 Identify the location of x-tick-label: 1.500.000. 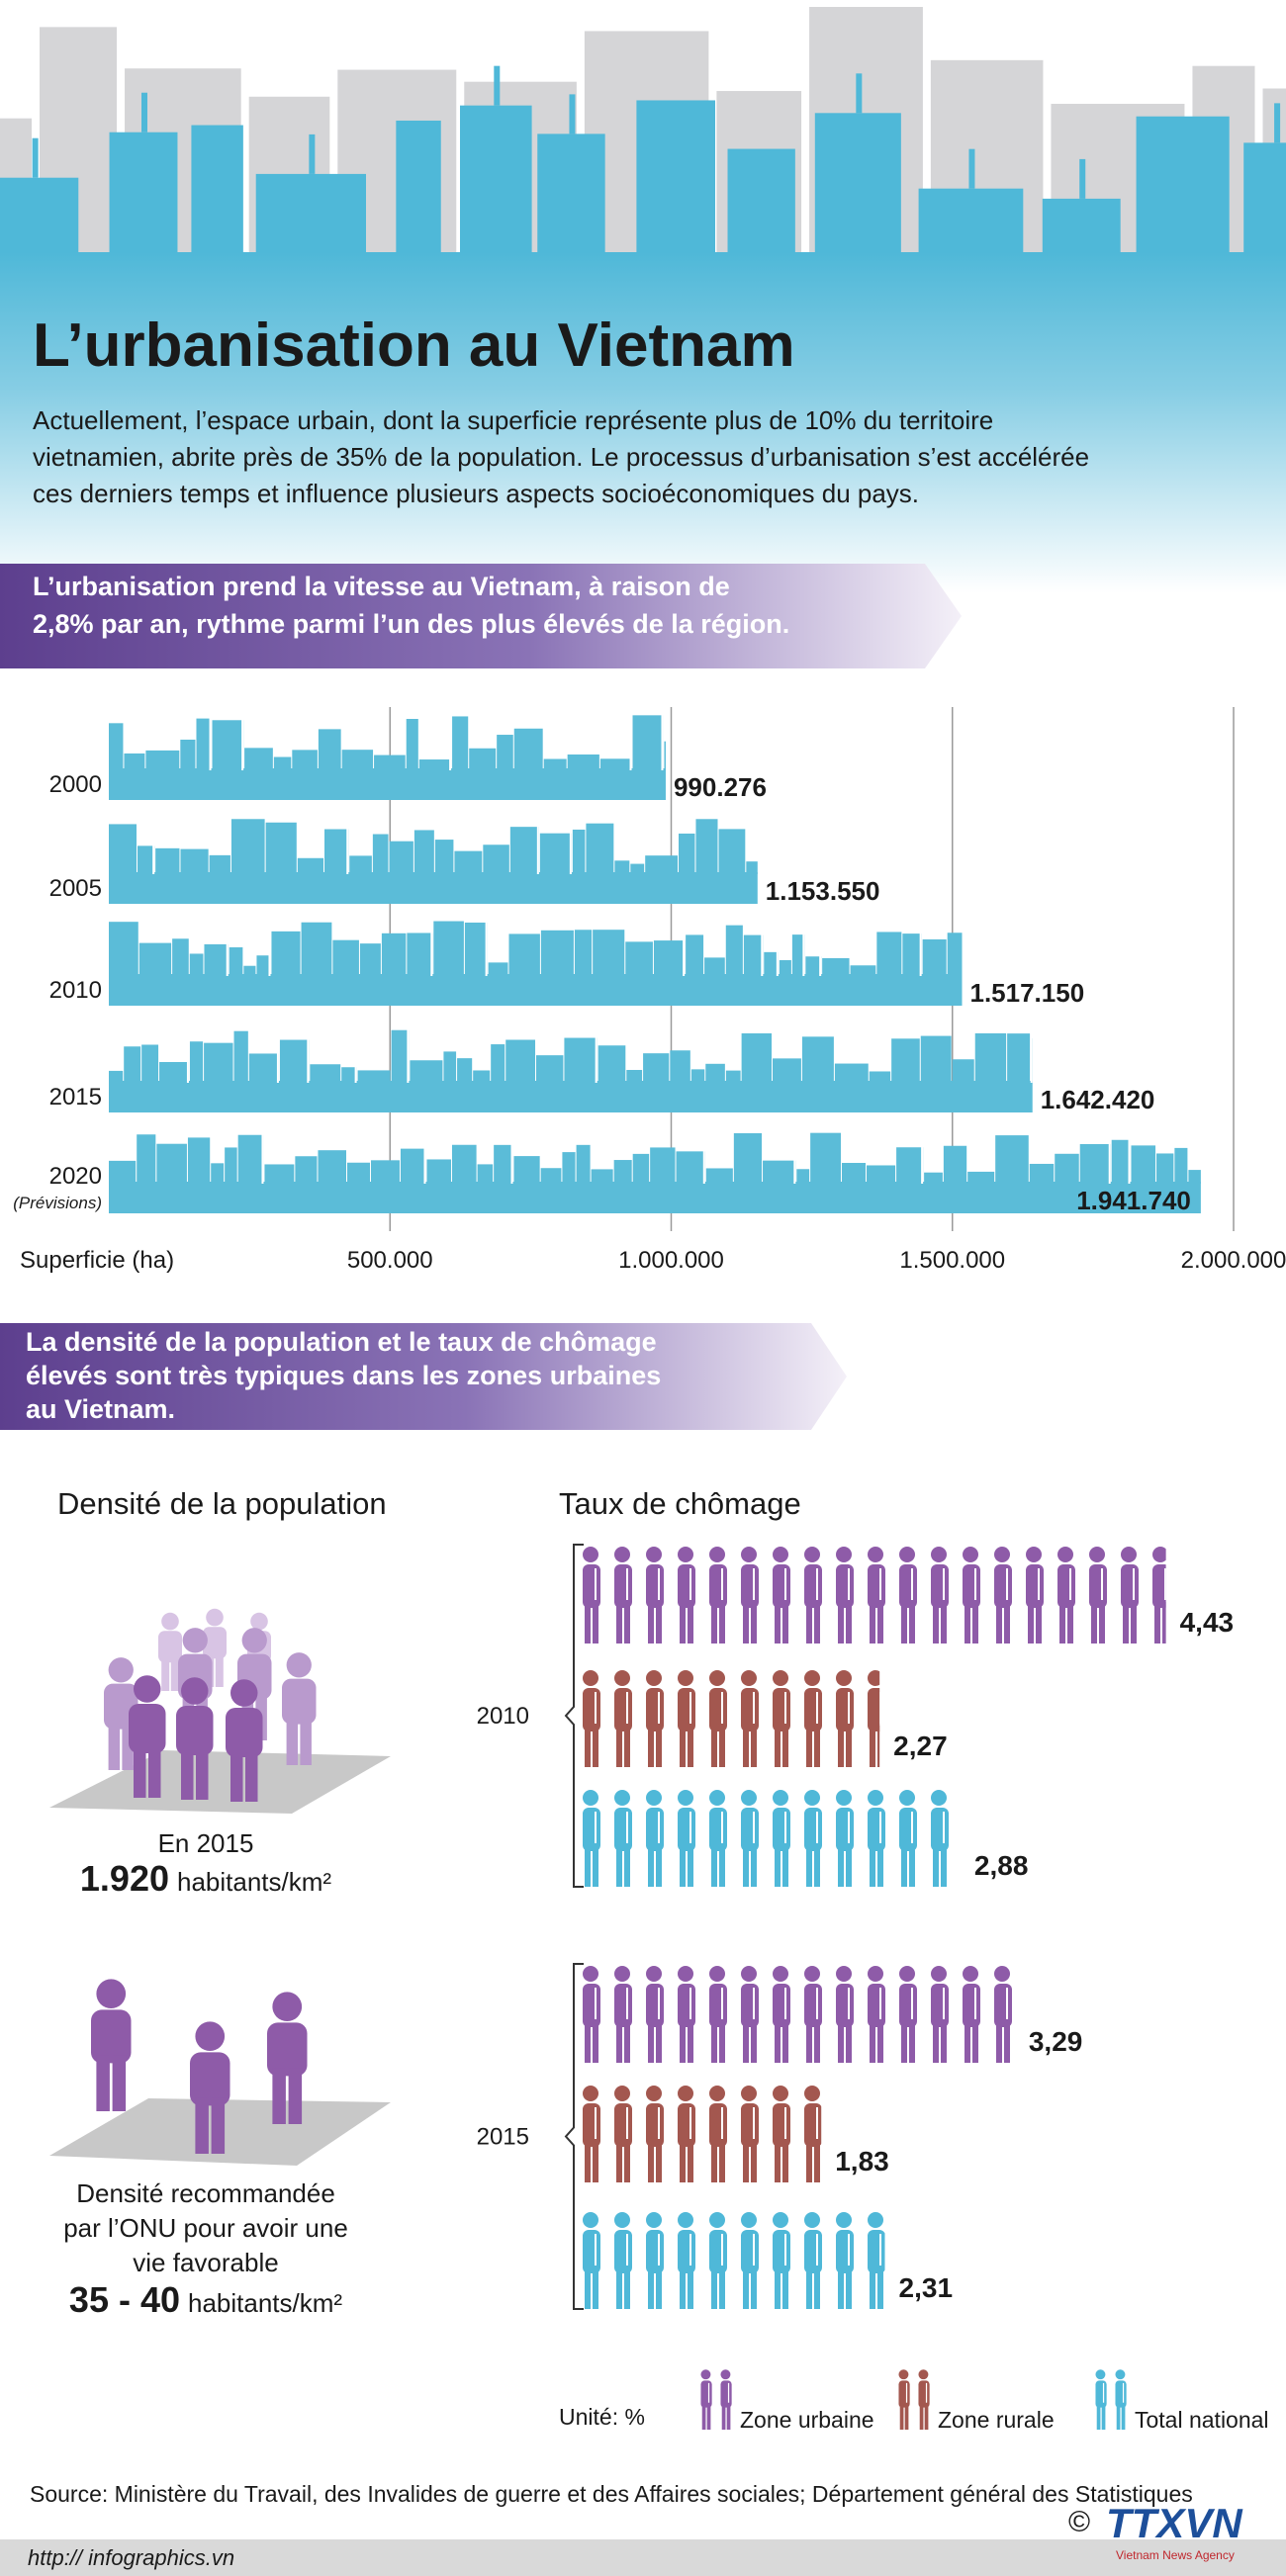
(952, 1260).